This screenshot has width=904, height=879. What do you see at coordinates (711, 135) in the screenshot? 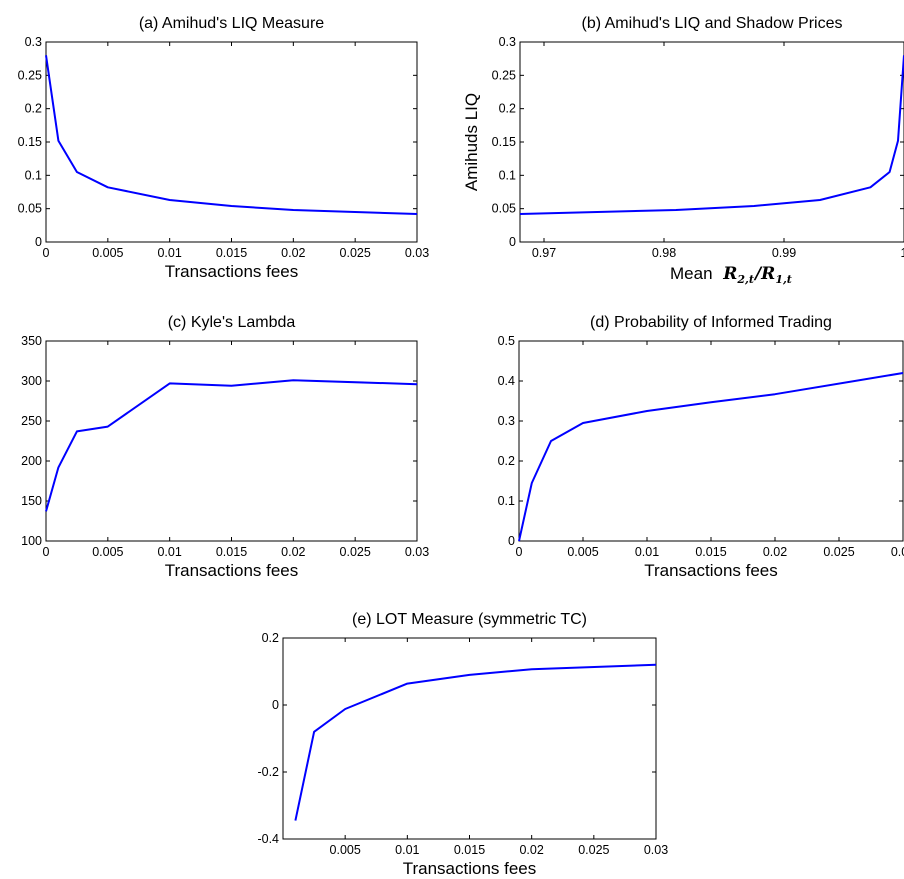
I see `panel-b-series-line` at bounding box center [711, 135].